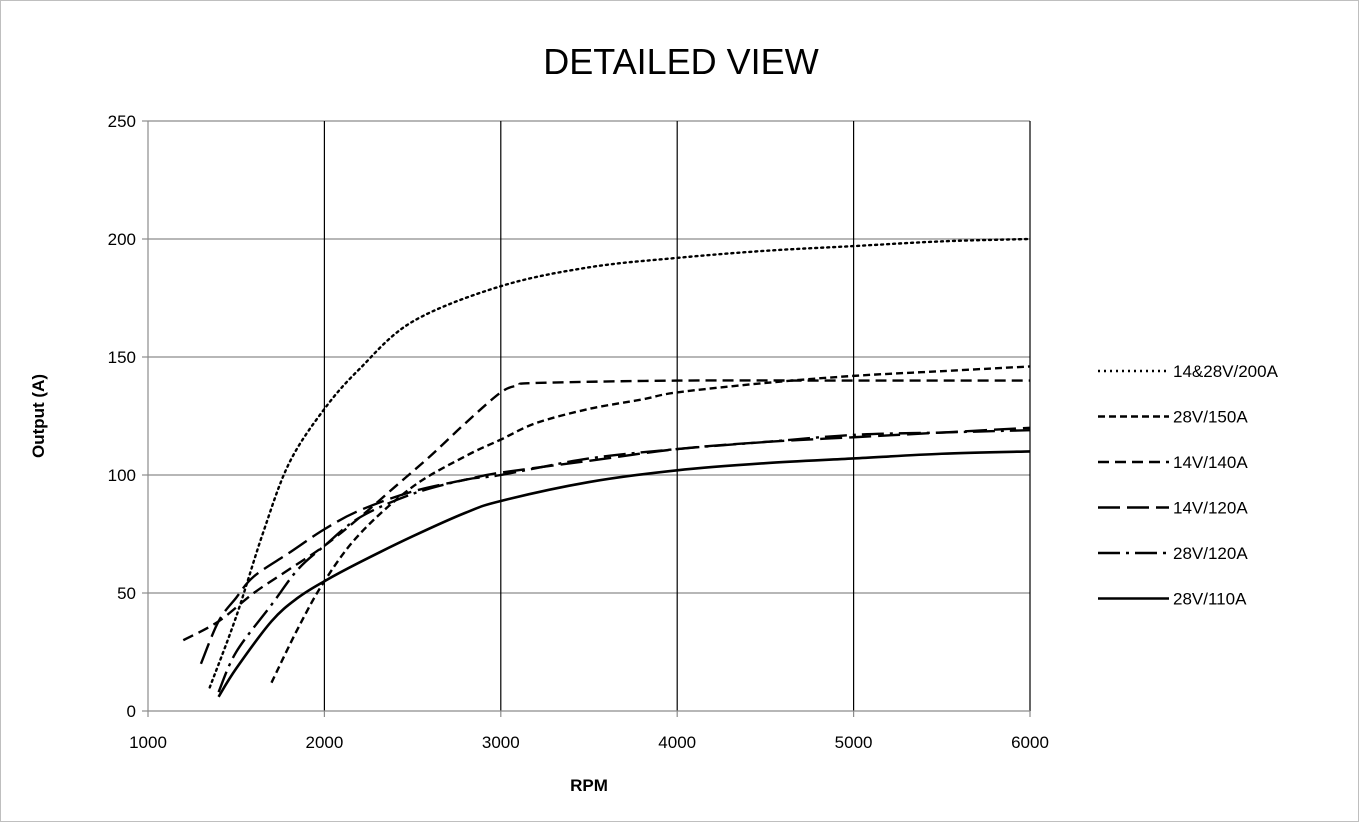 This screenshot has height=822, width=1359. I want to click on legend-label: 14&28V/200A, so click(1226, 371).